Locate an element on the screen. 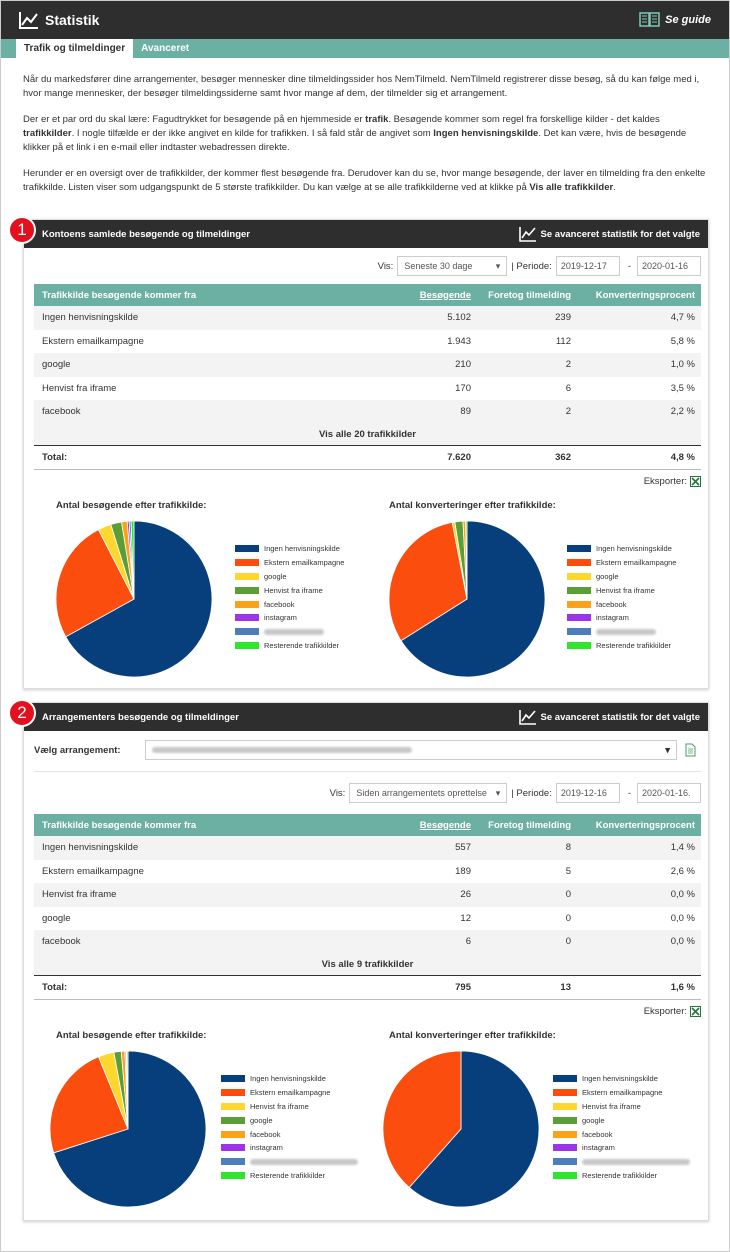 This screenshot has width=730, height=1252. legend-label: facebook is located at coordinates (265, 1134).